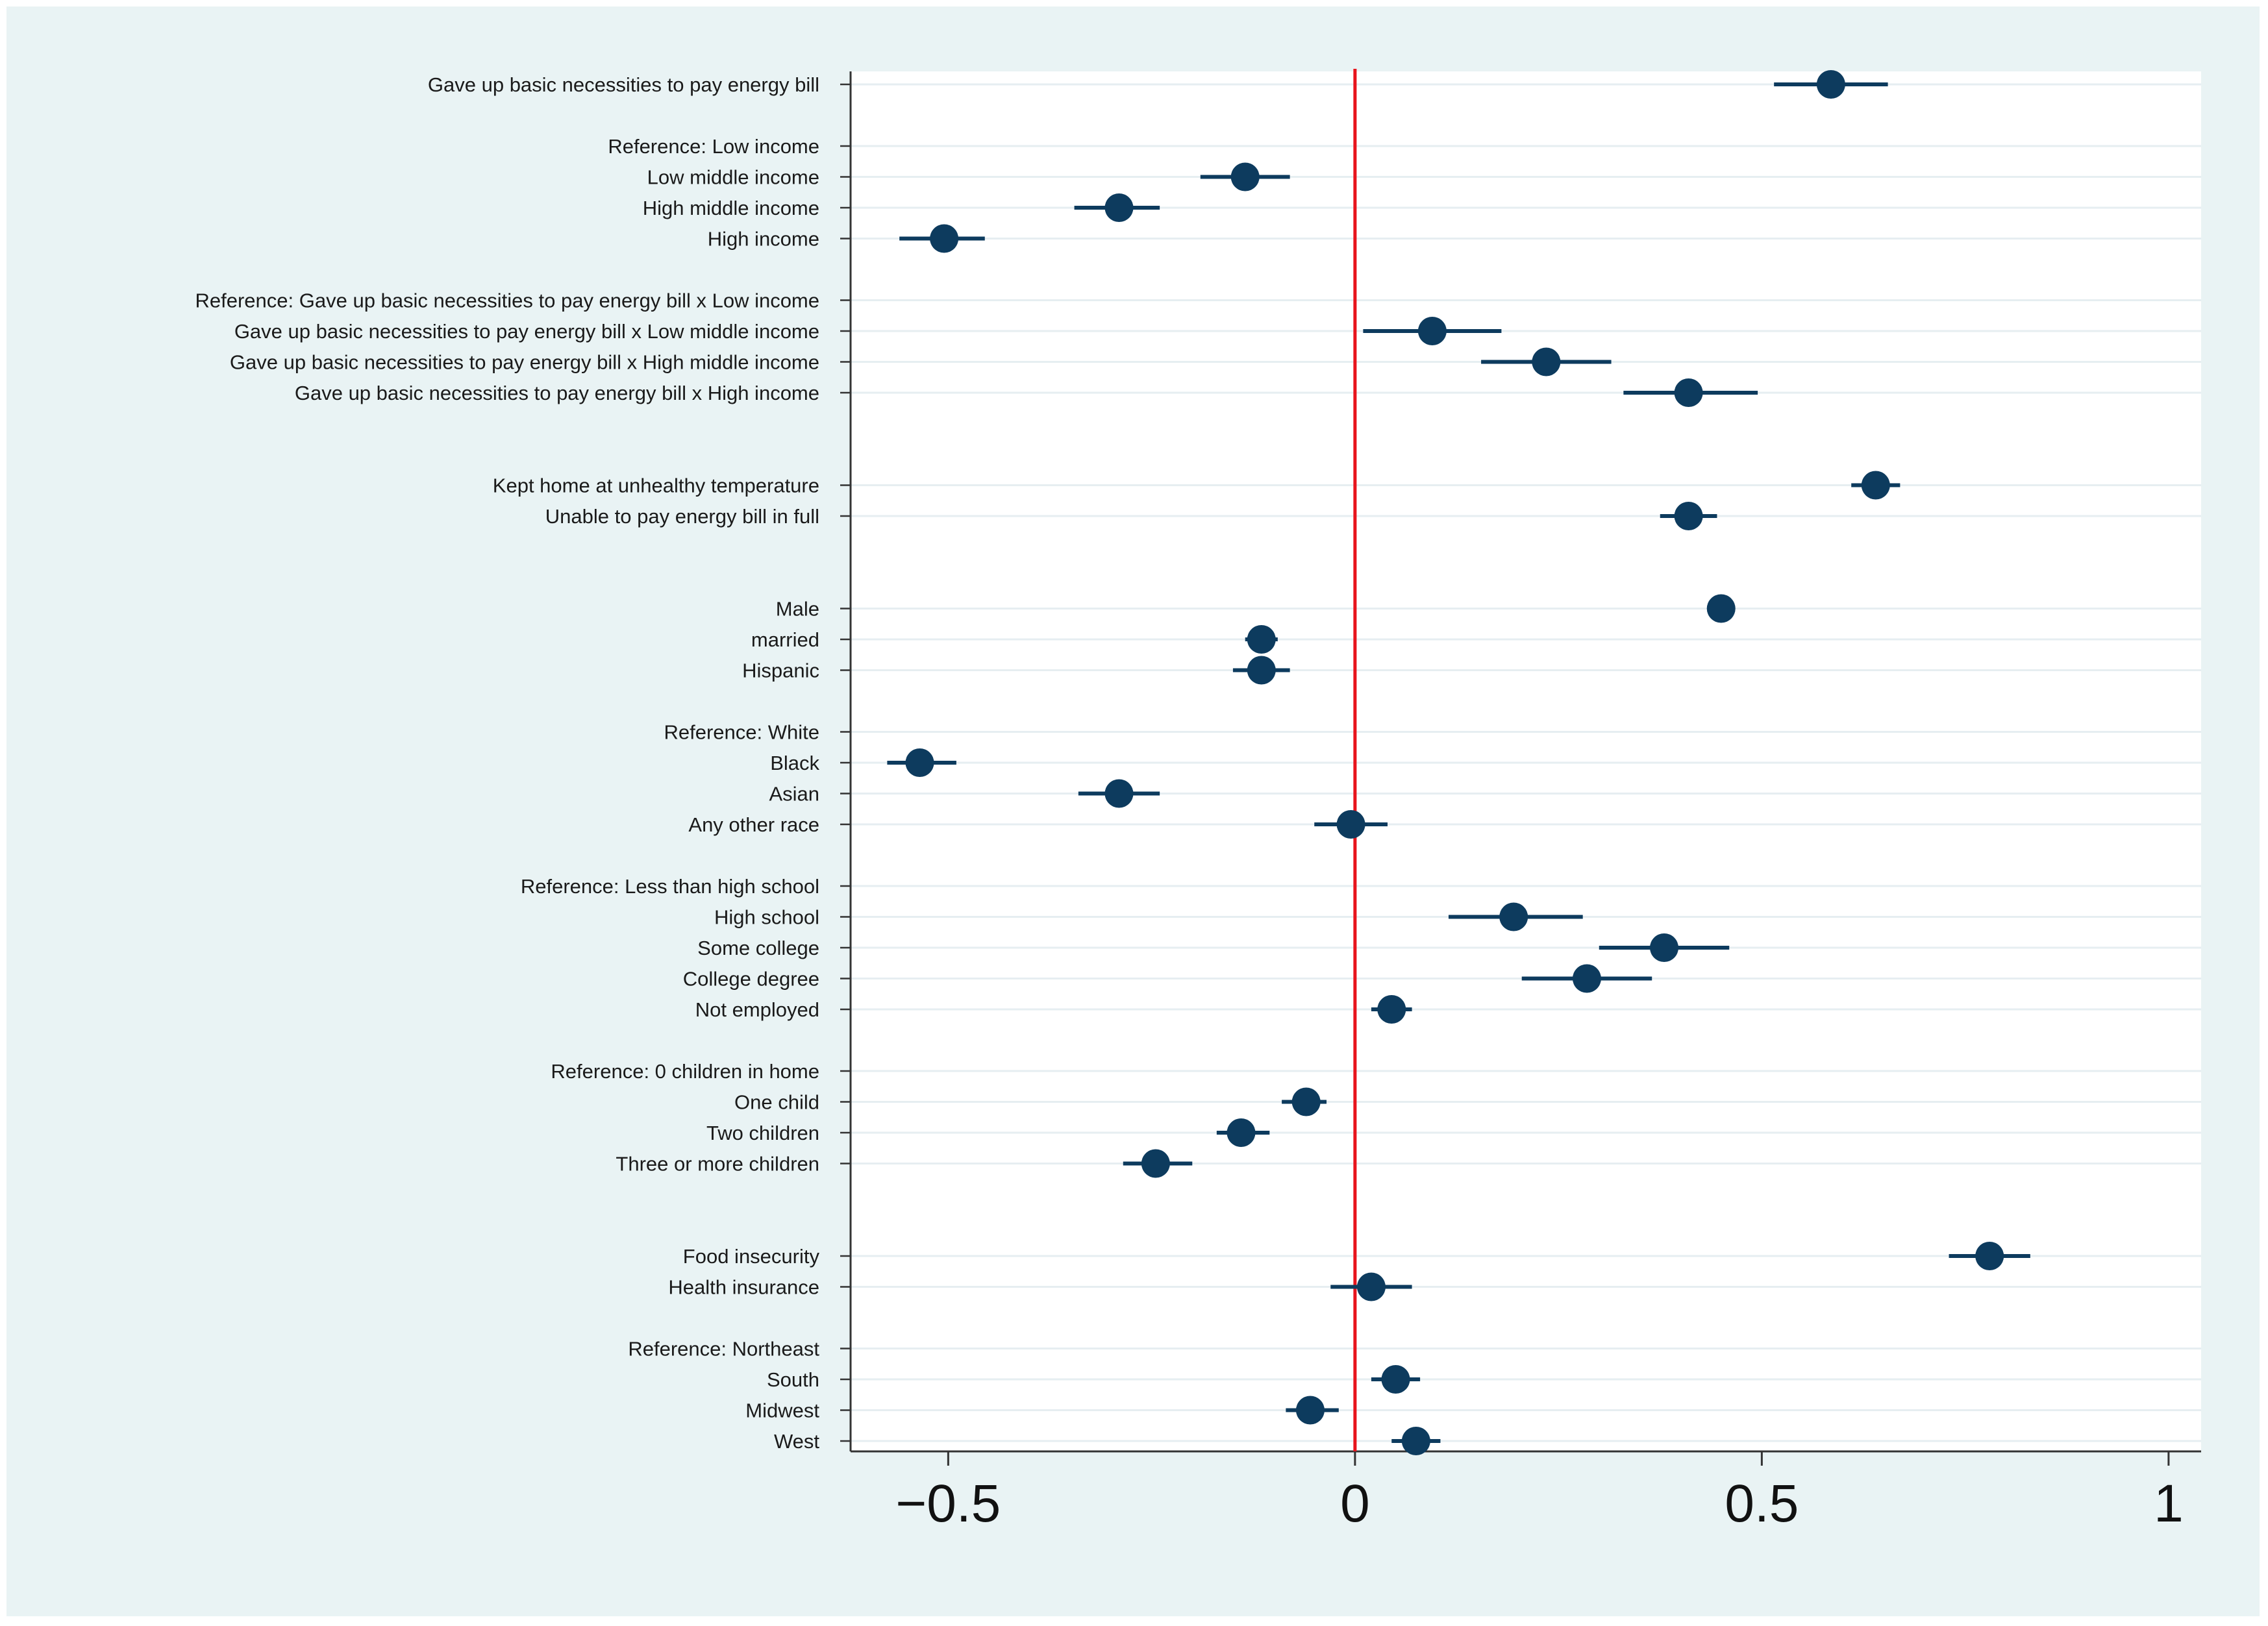 This screenshot has width=2268, height=1626. I want to click on row-label: Male, so click(797, 609).